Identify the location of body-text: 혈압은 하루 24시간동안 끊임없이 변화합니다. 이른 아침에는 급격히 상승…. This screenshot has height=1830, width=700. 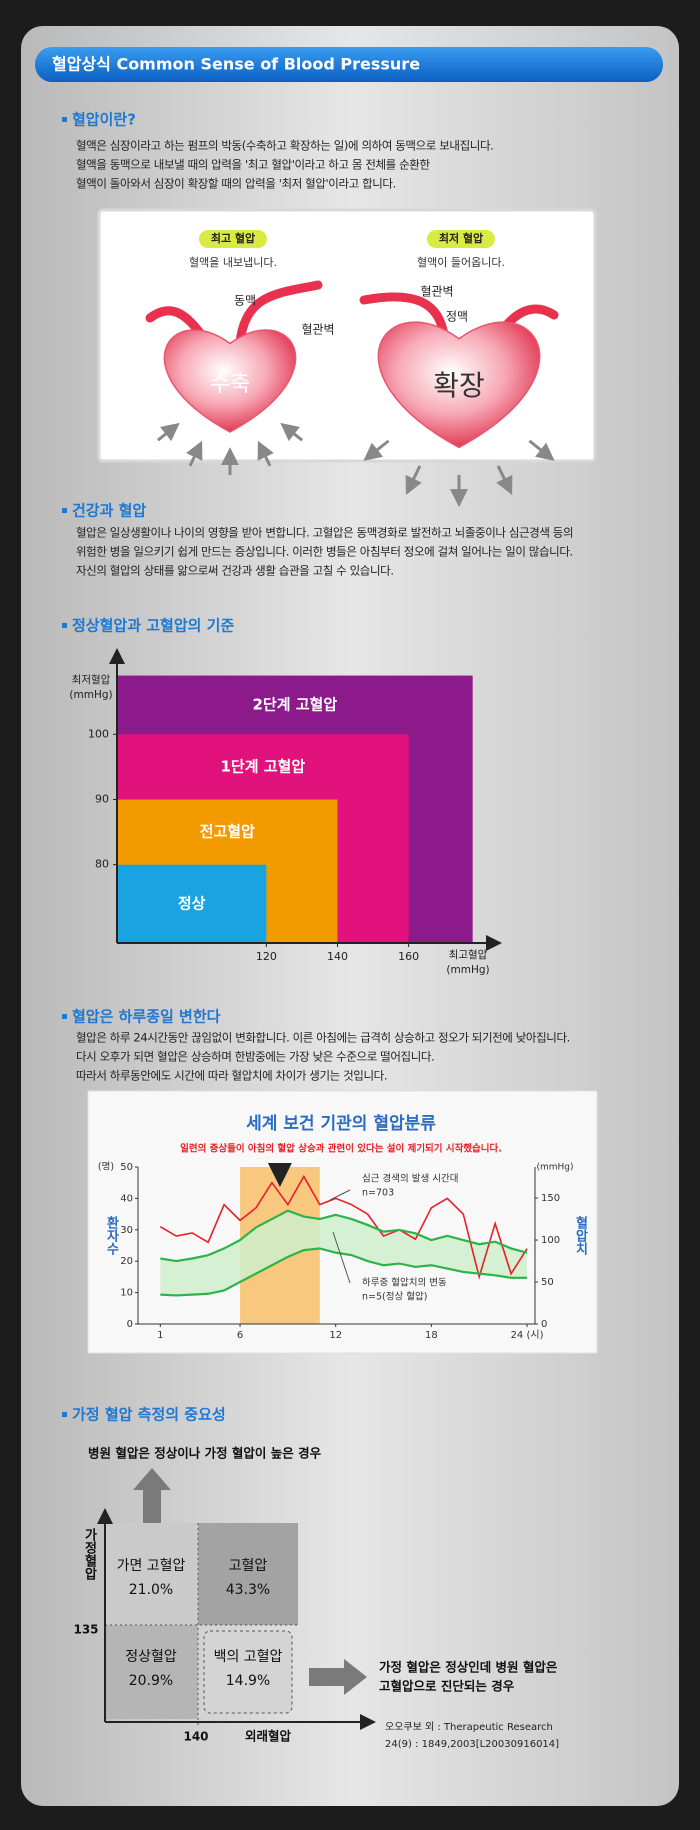
(323, 1038).